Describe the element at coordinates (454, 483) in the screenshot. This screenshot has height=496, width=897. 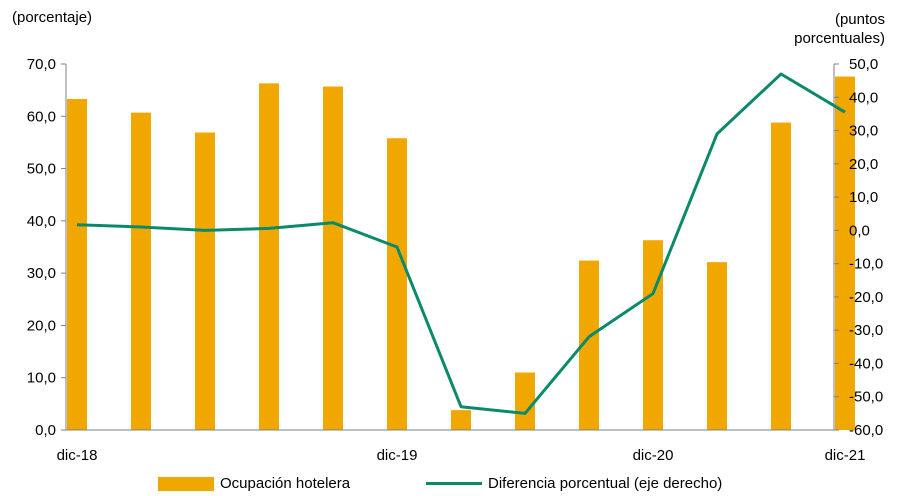
I see `legend-line-swatch` at that location.